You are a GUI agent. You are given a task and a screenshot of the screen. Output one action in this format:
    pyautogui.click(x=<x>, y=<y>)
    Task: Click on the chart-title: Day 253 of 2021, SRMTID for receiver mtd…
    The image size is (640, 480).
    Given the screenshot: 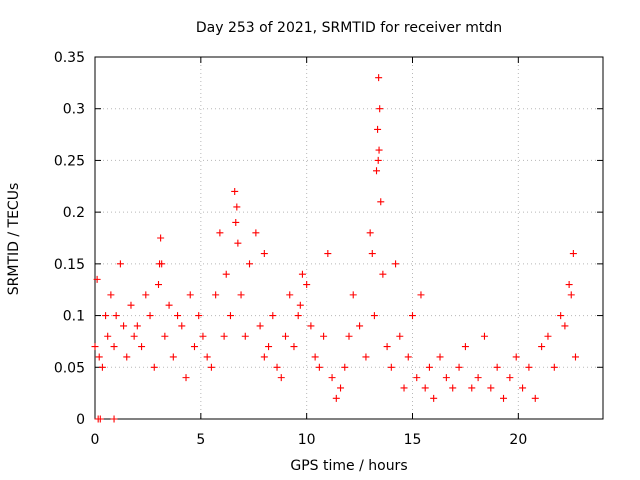 What is the action you would take?
    pyautogui.click(x=349, y=28)
    